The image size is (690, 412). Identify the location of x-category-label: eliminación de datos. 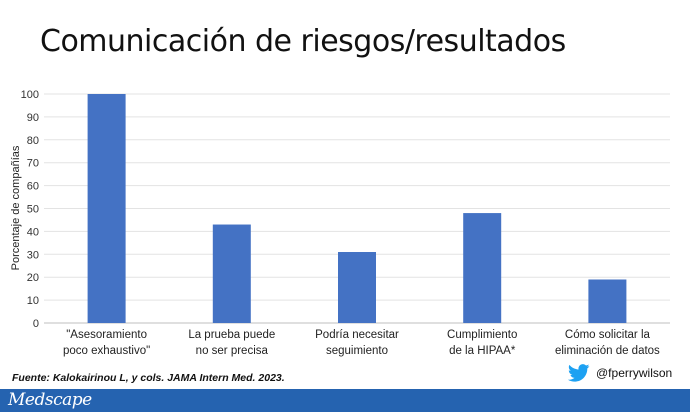
(607, 351).